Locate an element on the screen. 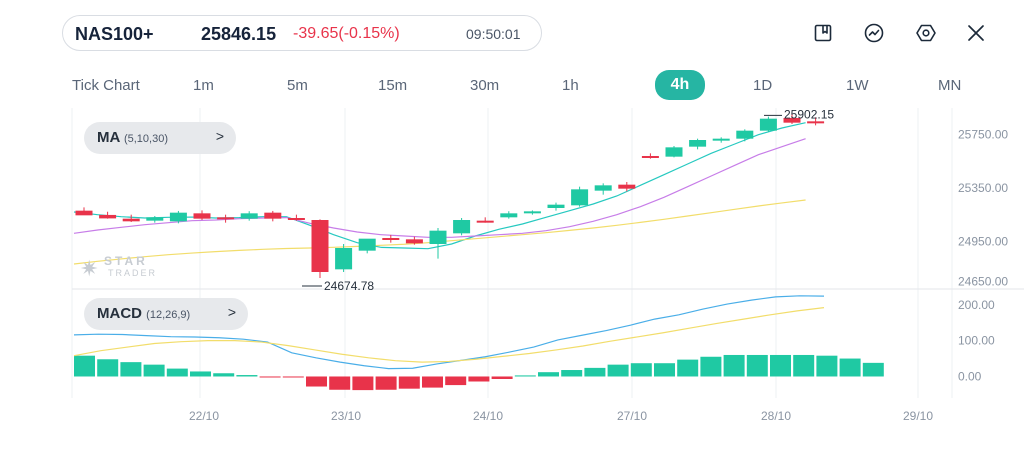 This screenshot has height=451, width=1024. timeframe-30m: 30m is located at coordinates (485, 85).